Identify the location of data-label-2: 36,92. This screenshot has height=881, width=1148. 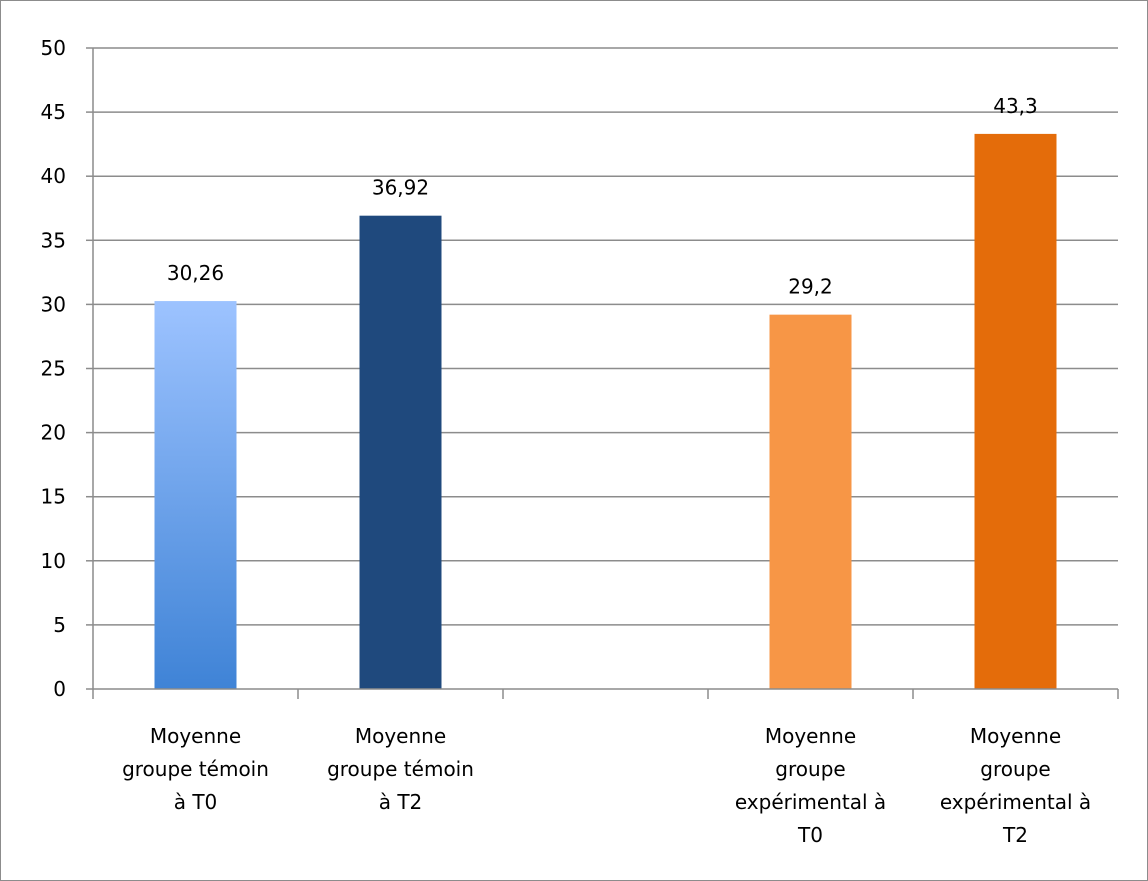
(400, 188).